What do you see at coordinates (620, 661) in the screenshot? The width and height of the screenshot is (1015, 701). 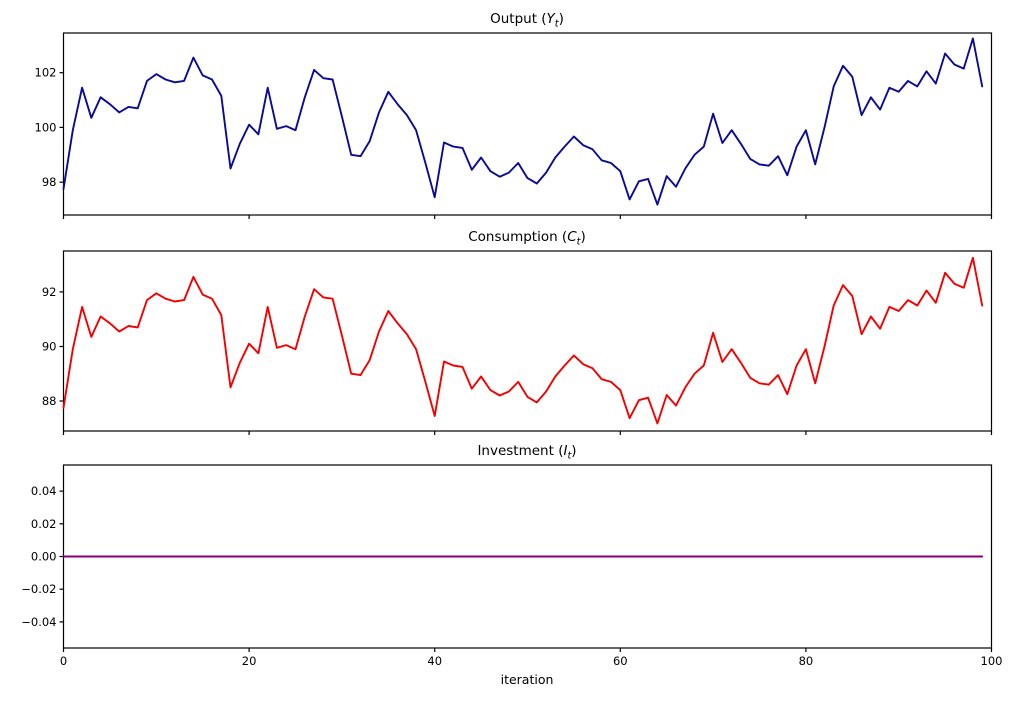 I see `svg-text: 60` at bounding box center [620, 661].